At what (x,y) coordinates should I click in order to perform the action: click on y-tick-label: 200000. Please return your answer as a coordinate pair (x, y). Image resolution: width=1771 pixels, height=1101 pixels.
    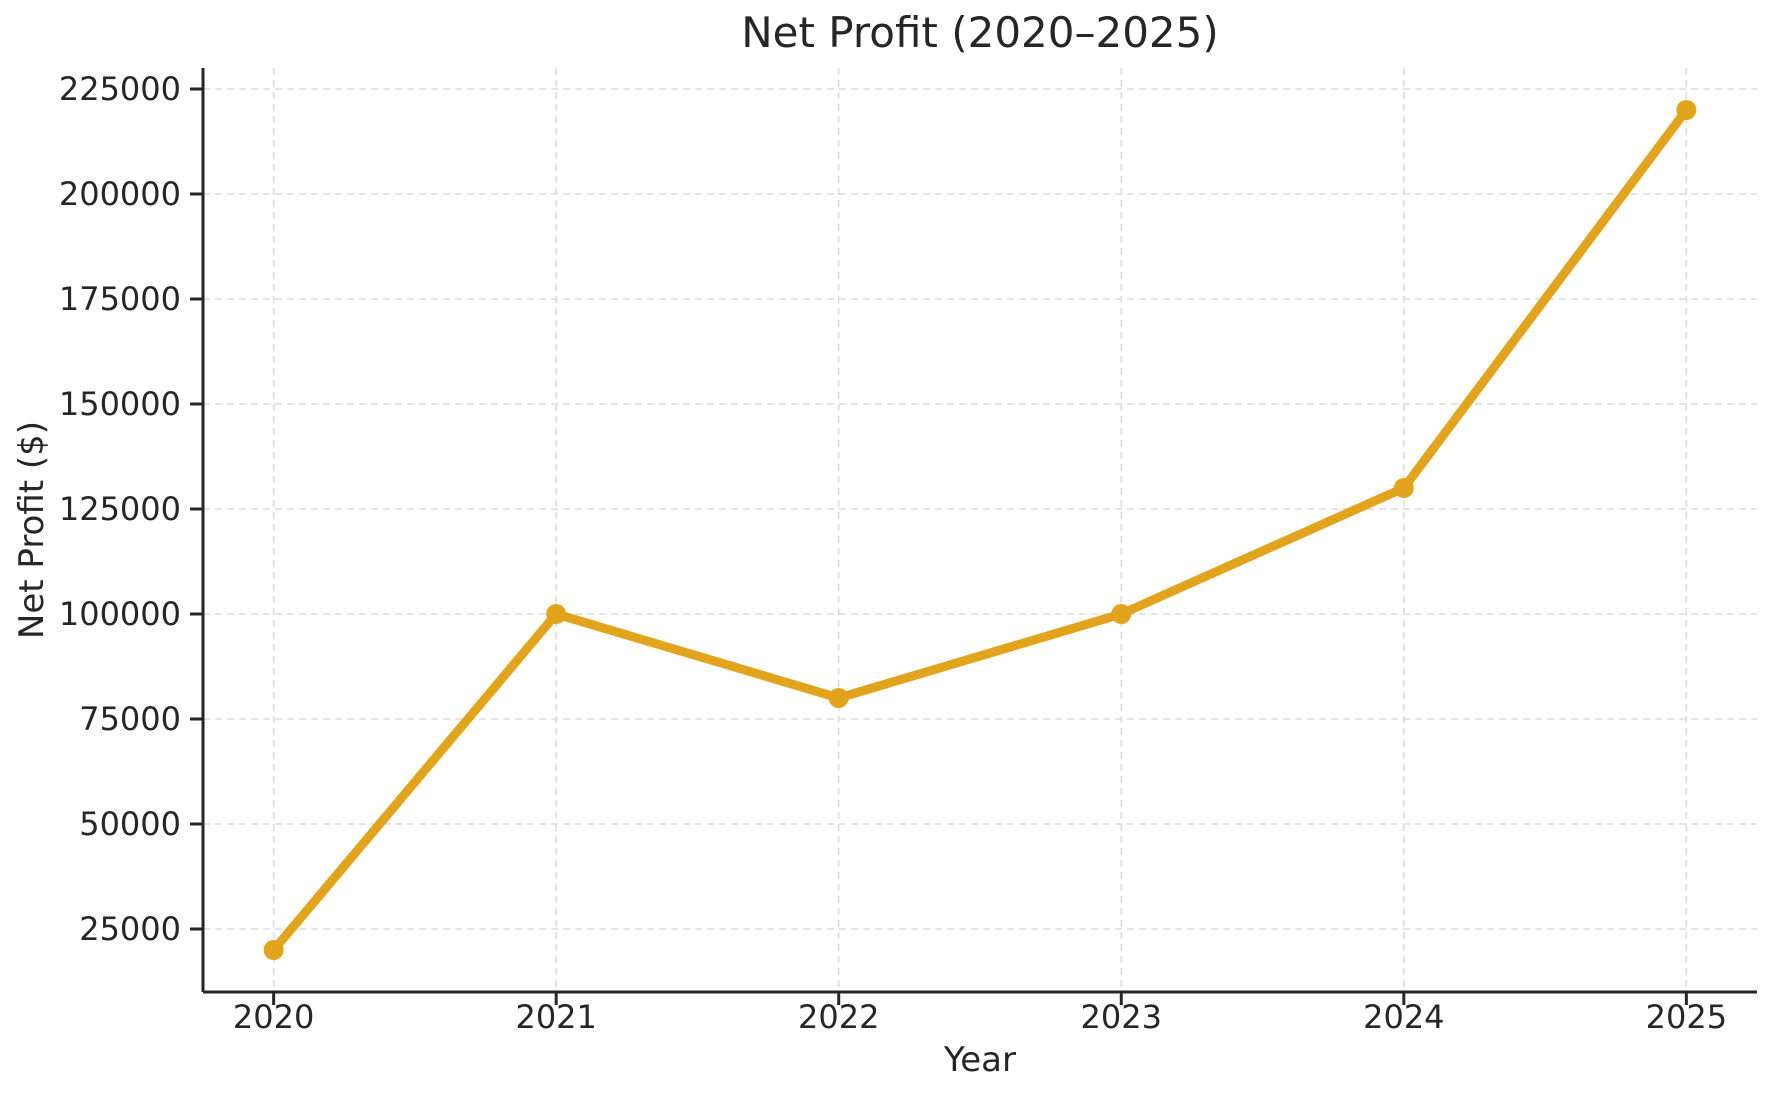
    Looking at the image, I should click on (120, 194).